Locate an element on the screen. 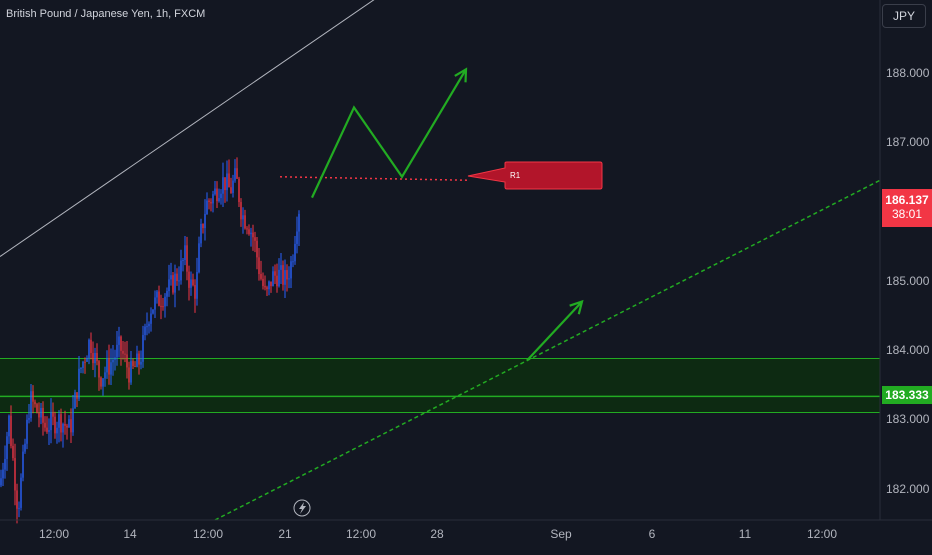 This screenshot has height=555, width=932. lightning-icon is located at coordinates (302, 508).